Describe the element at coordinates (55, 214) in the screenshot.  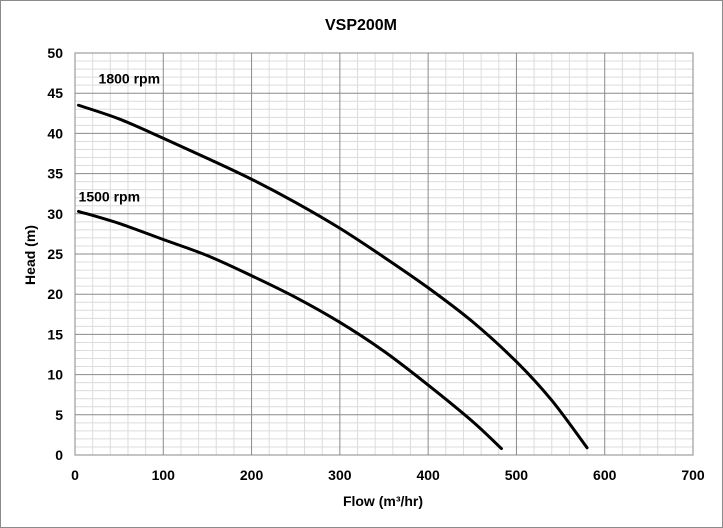
I see `y-tick-label: 30` at that location.